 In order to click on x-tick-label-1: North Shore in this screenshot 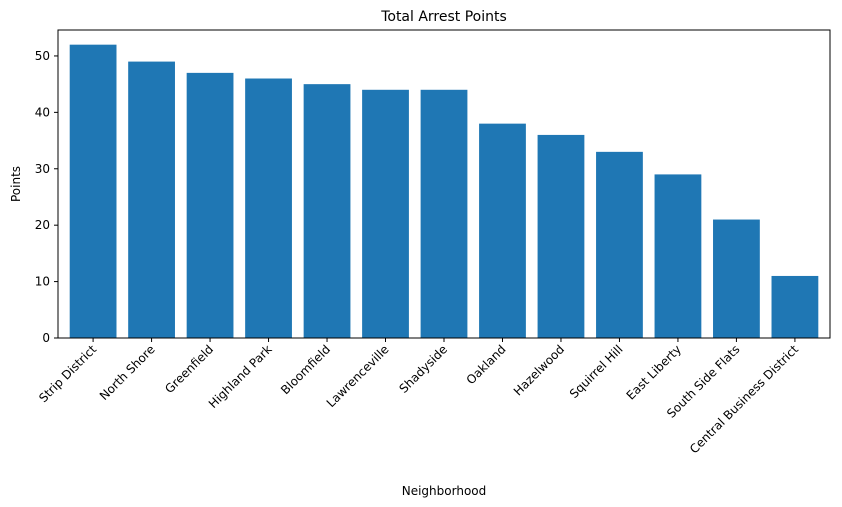, I will do `click(127, 372)`.